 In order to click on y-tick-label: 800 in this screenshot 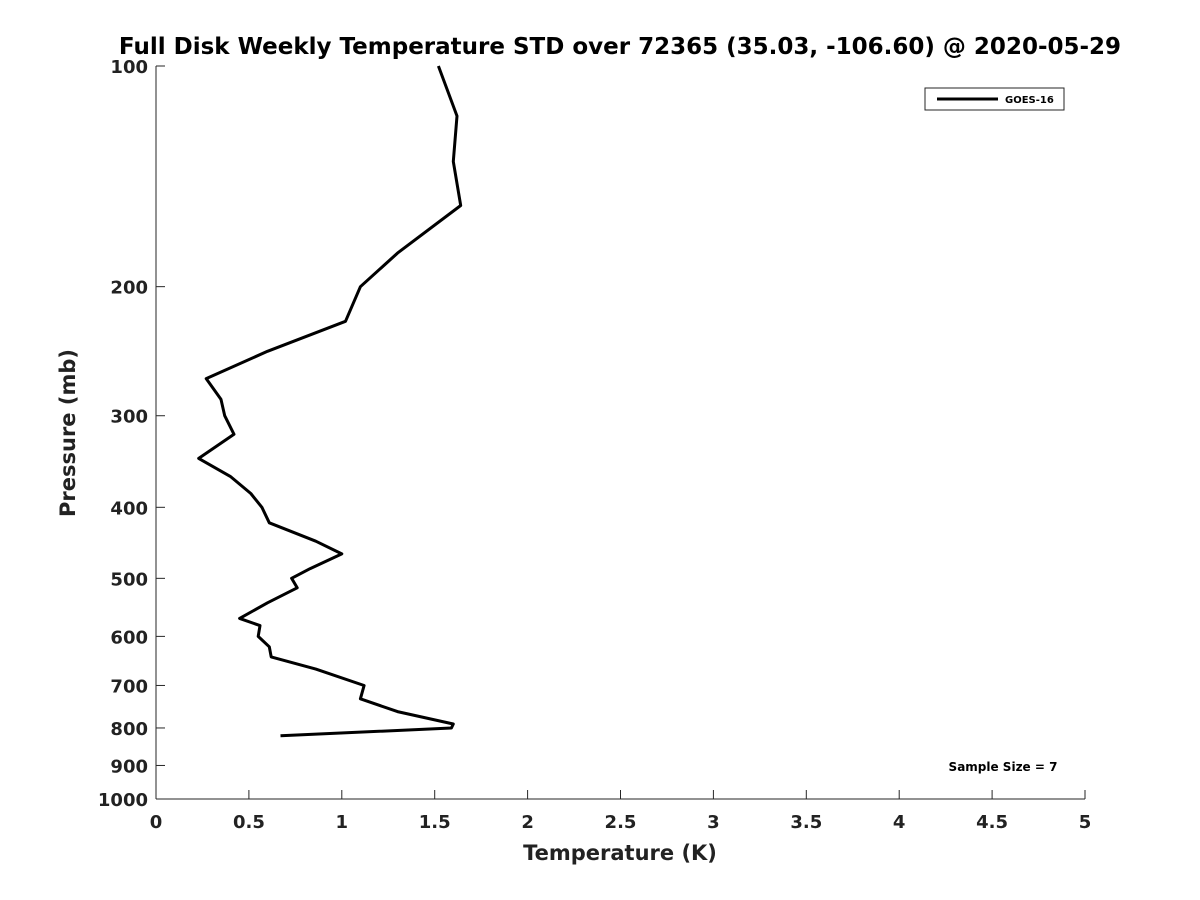, I will do `click(129, 729)`.